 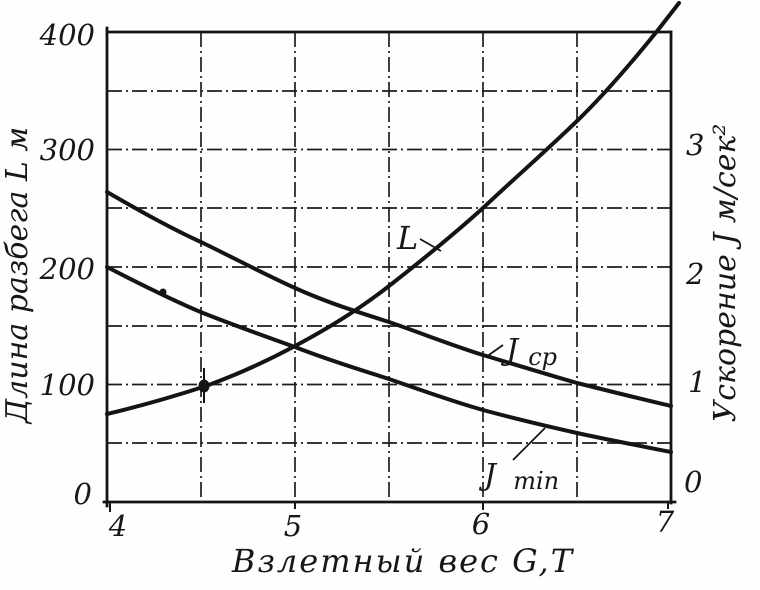 What do you see at coordinates (67, 269) in the screenshot?
I see `left-tick-200: 200` at bounding box center [67, 269].